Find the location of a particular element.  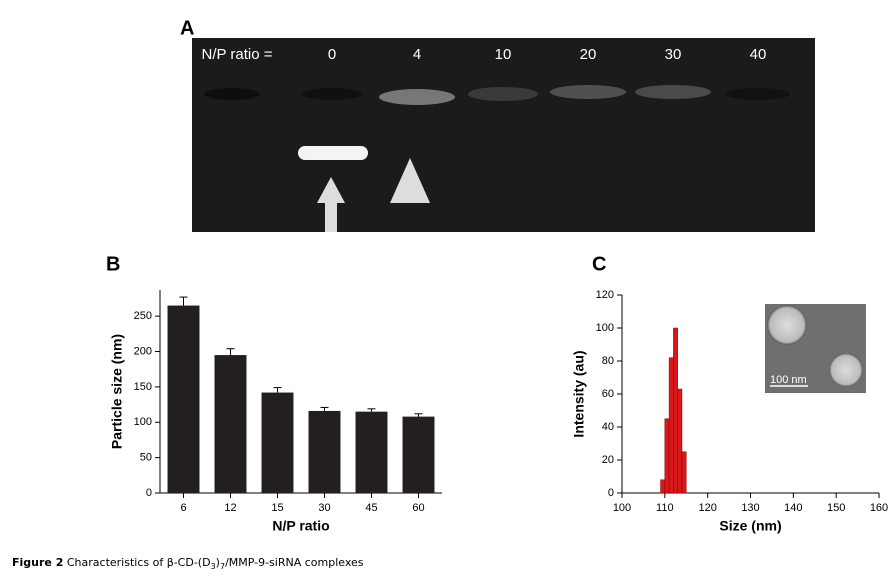

lane-label: 30 is located at coordinates (673, 54).